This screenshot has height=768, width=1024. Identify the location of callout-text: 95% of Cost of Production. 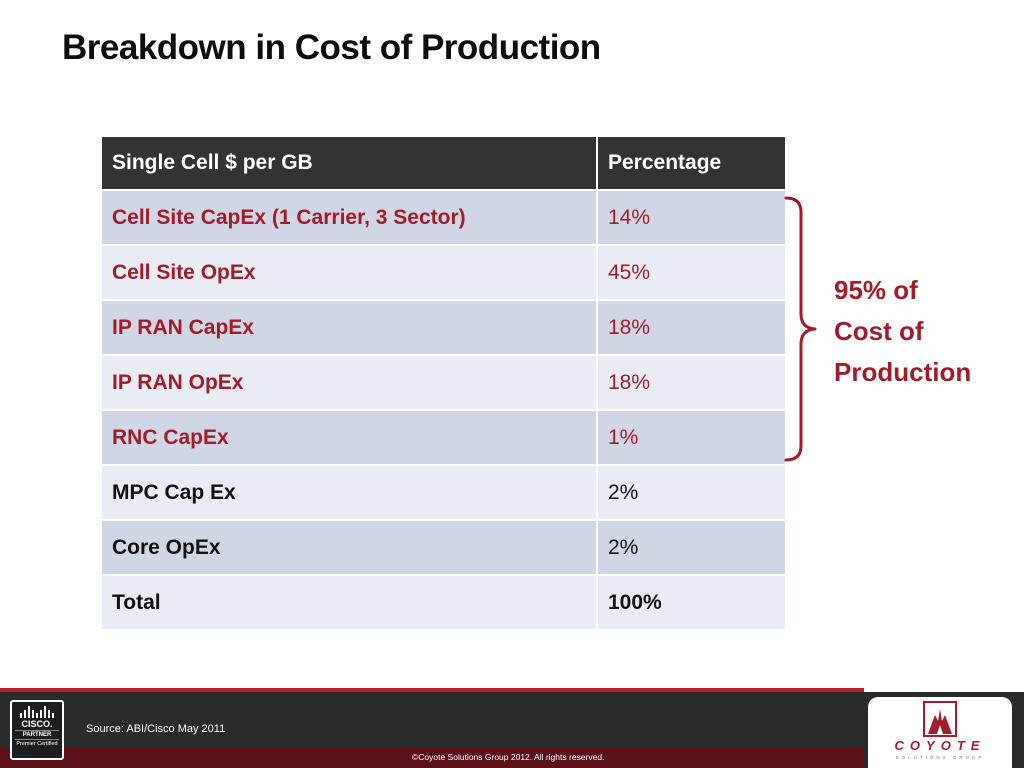
(902, 331).